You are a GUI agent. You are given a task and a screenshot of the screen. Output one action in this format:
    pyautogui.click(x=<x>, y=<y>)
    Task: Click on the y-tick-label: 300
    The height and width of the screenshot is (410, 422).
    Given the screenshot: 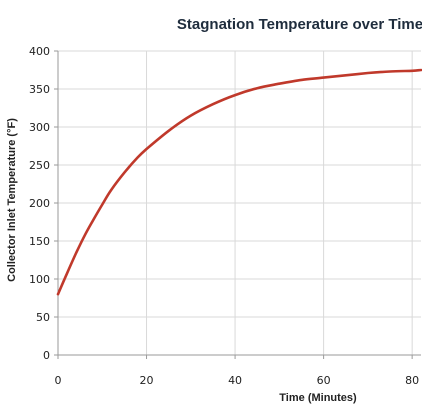 What is the action you would take?
    pyautogui.click(x=39, y=127)
    